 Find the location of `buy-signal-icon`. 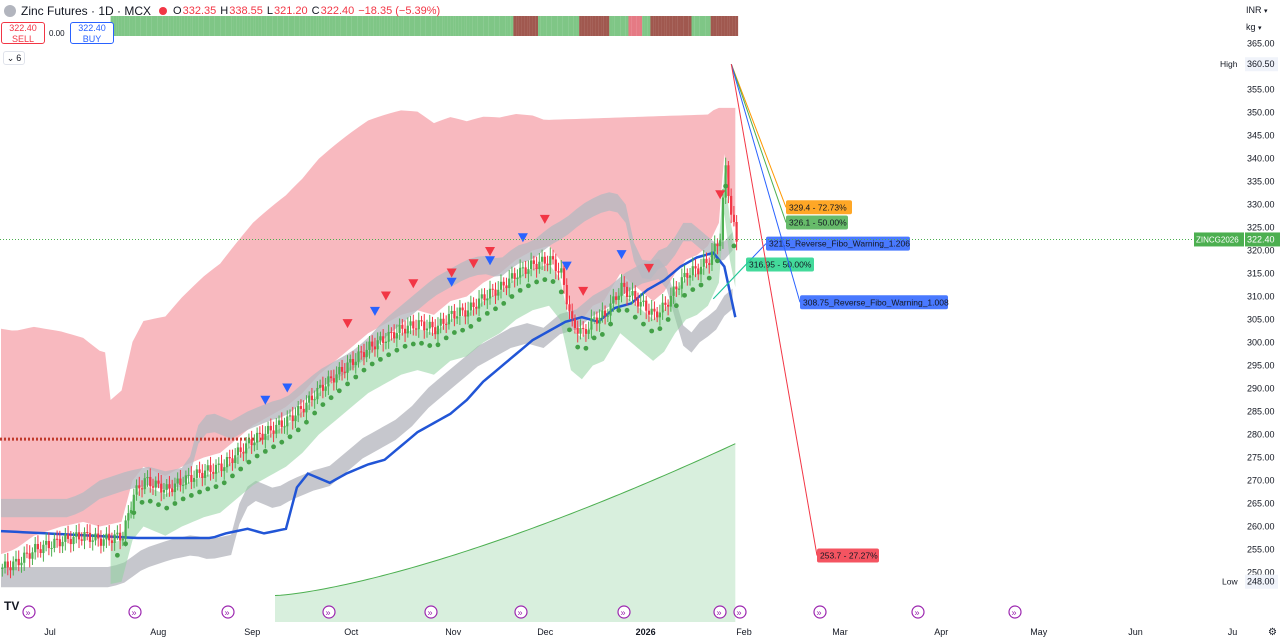

buy-signal-icon is located at coordinates (621, 255).